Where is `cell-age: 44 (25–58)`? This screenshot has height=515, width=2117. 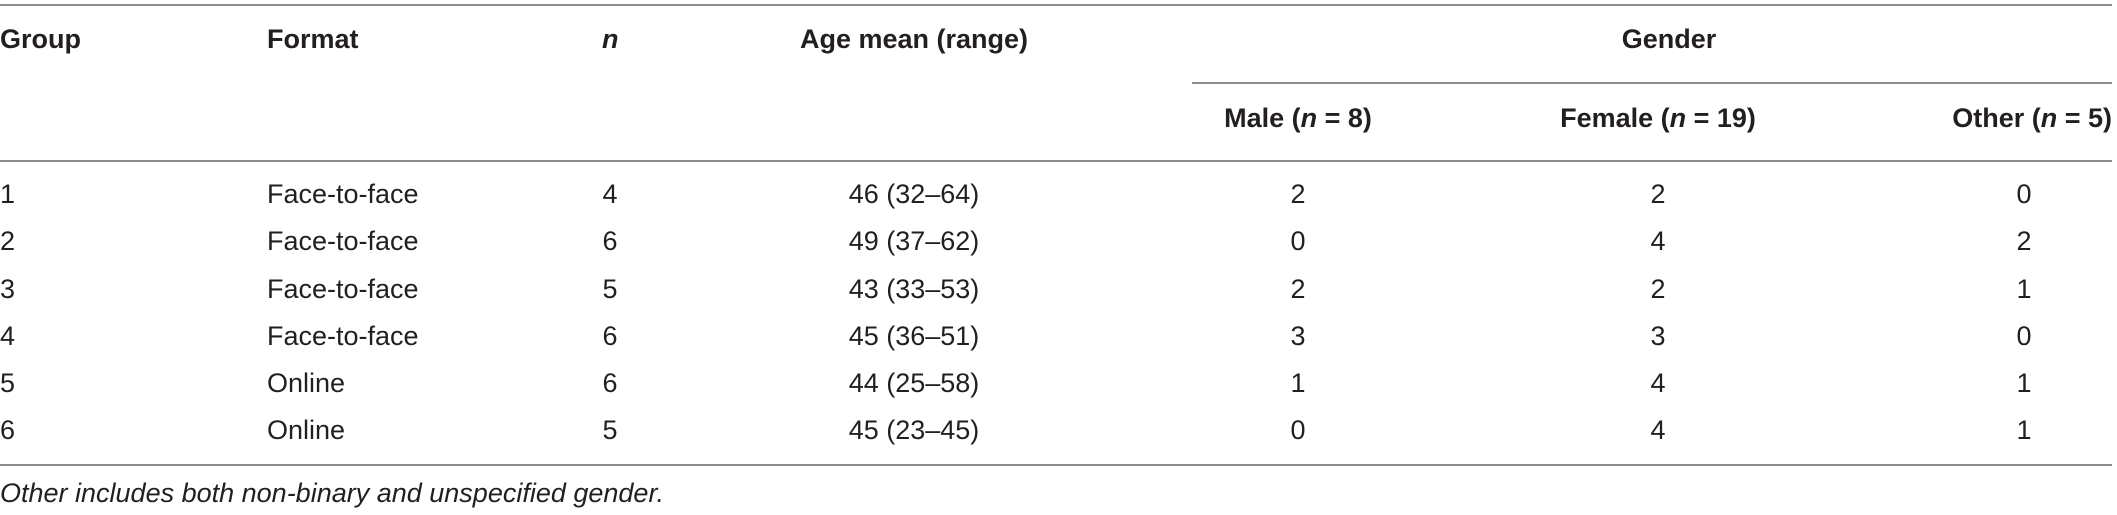
cell-age: 44 (25–58) is located at coordinates (914, 383).